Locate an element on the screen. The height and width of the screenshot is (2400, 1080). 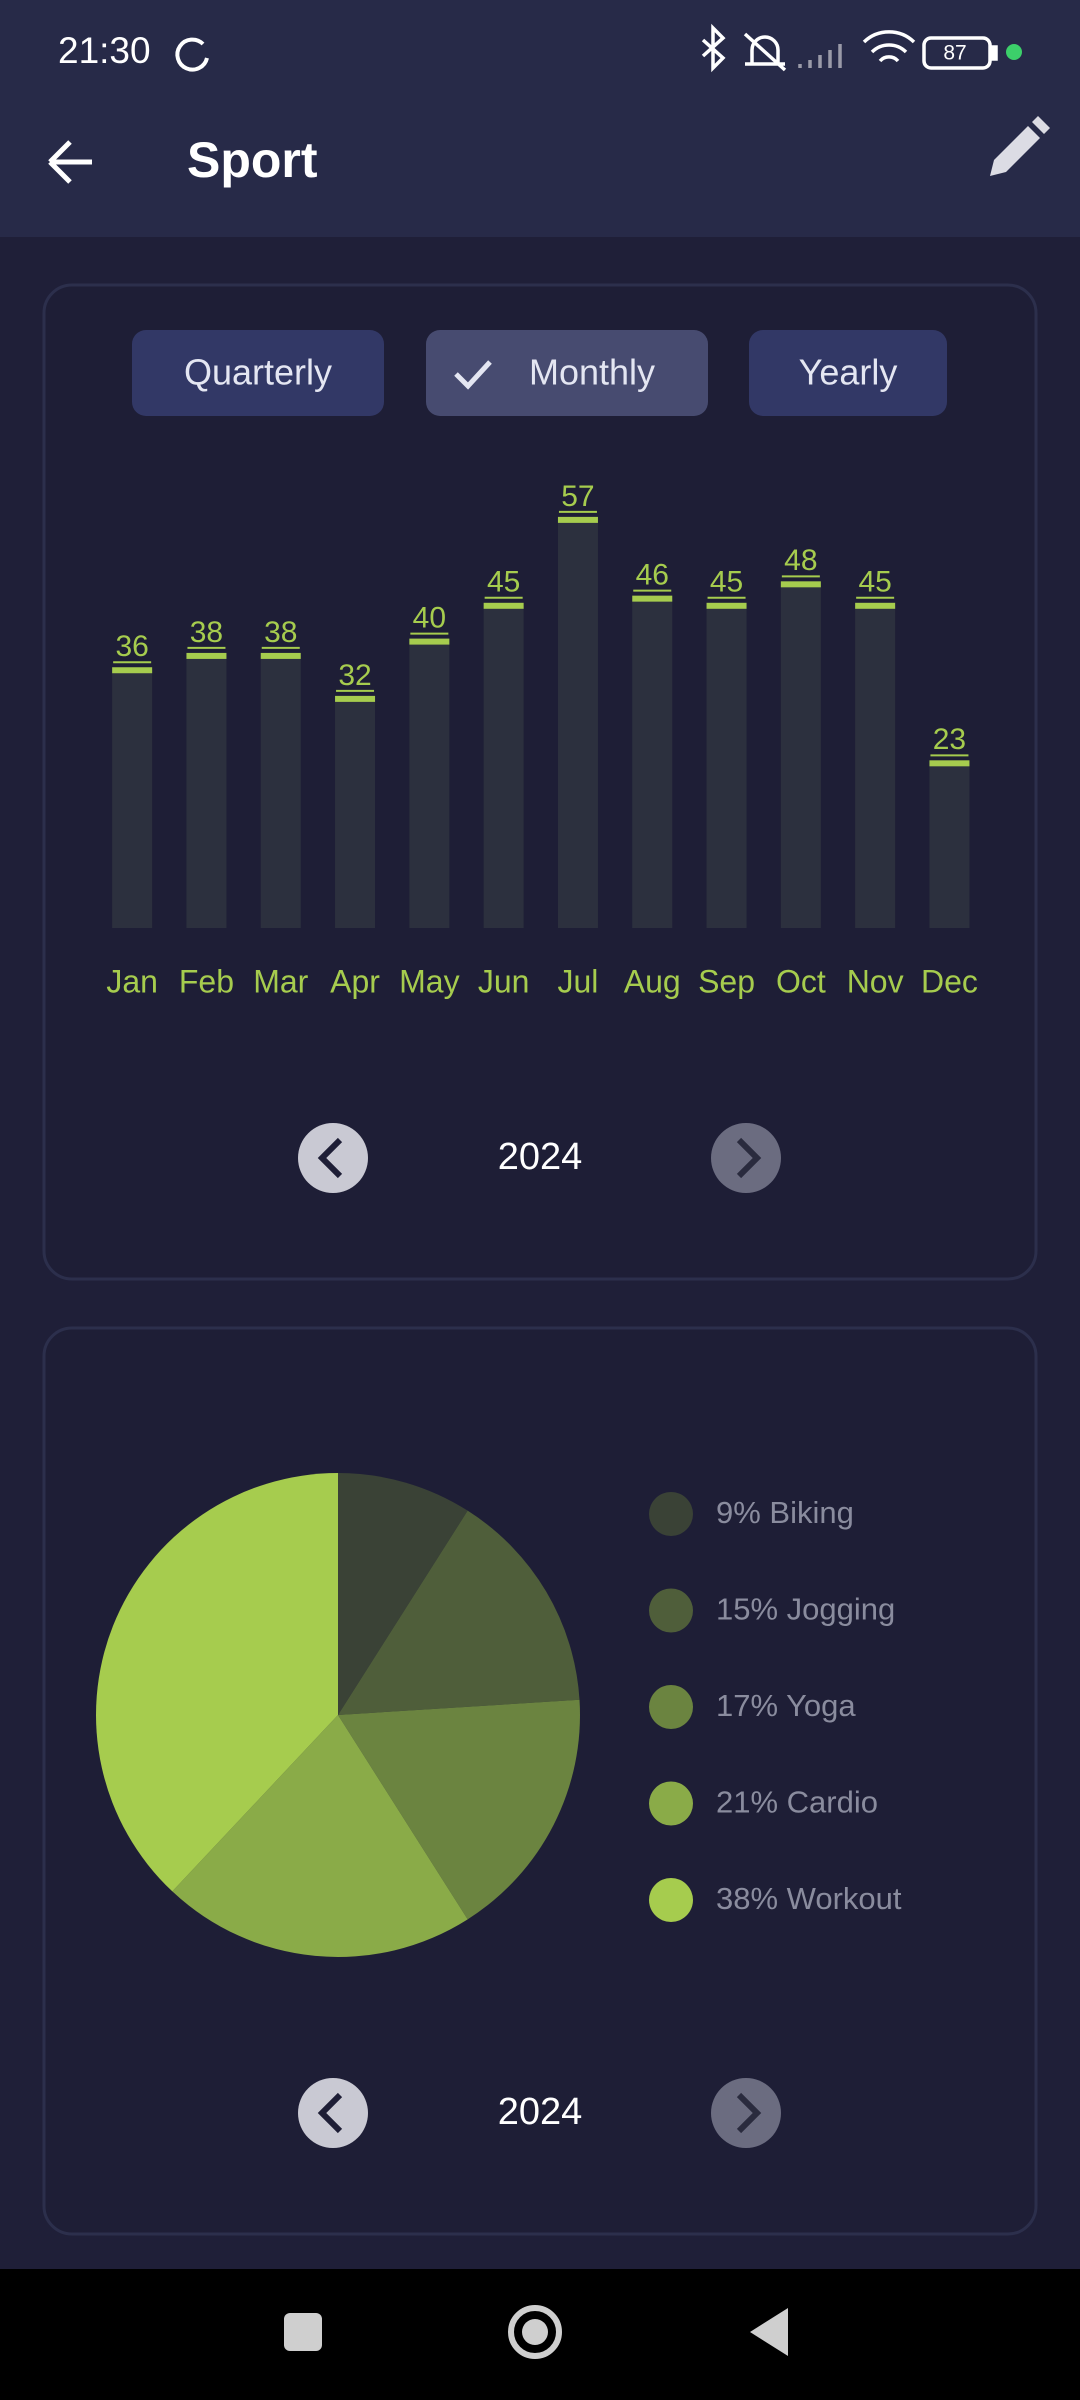
battery-level: 87 is located at coordinates (954, 53).